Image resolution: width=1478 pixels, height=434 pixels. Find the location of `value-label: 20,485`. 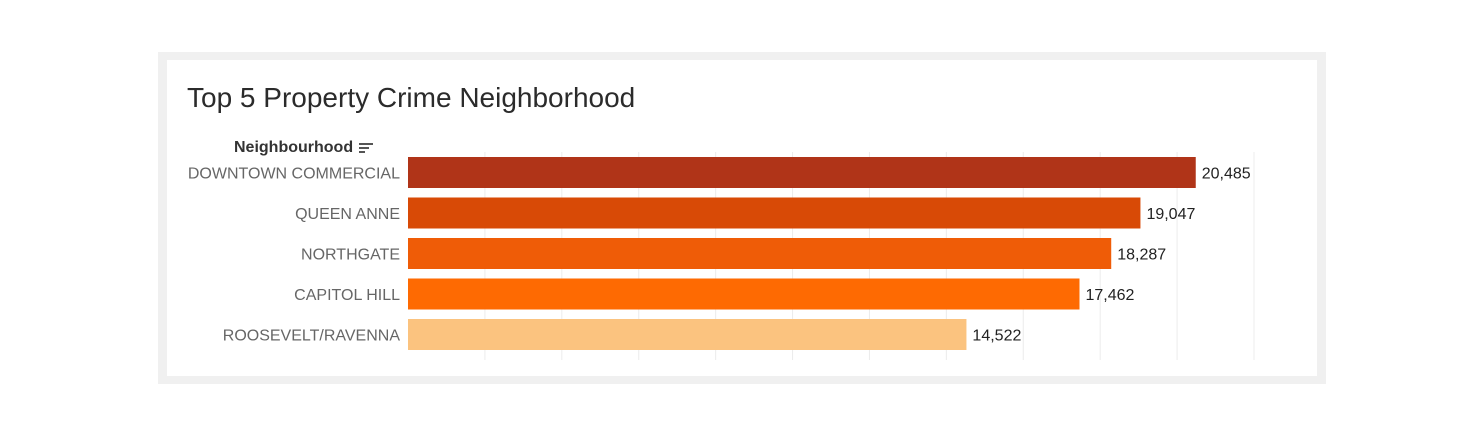

value-label: 20,485 is located at coordinates (1226, 174).